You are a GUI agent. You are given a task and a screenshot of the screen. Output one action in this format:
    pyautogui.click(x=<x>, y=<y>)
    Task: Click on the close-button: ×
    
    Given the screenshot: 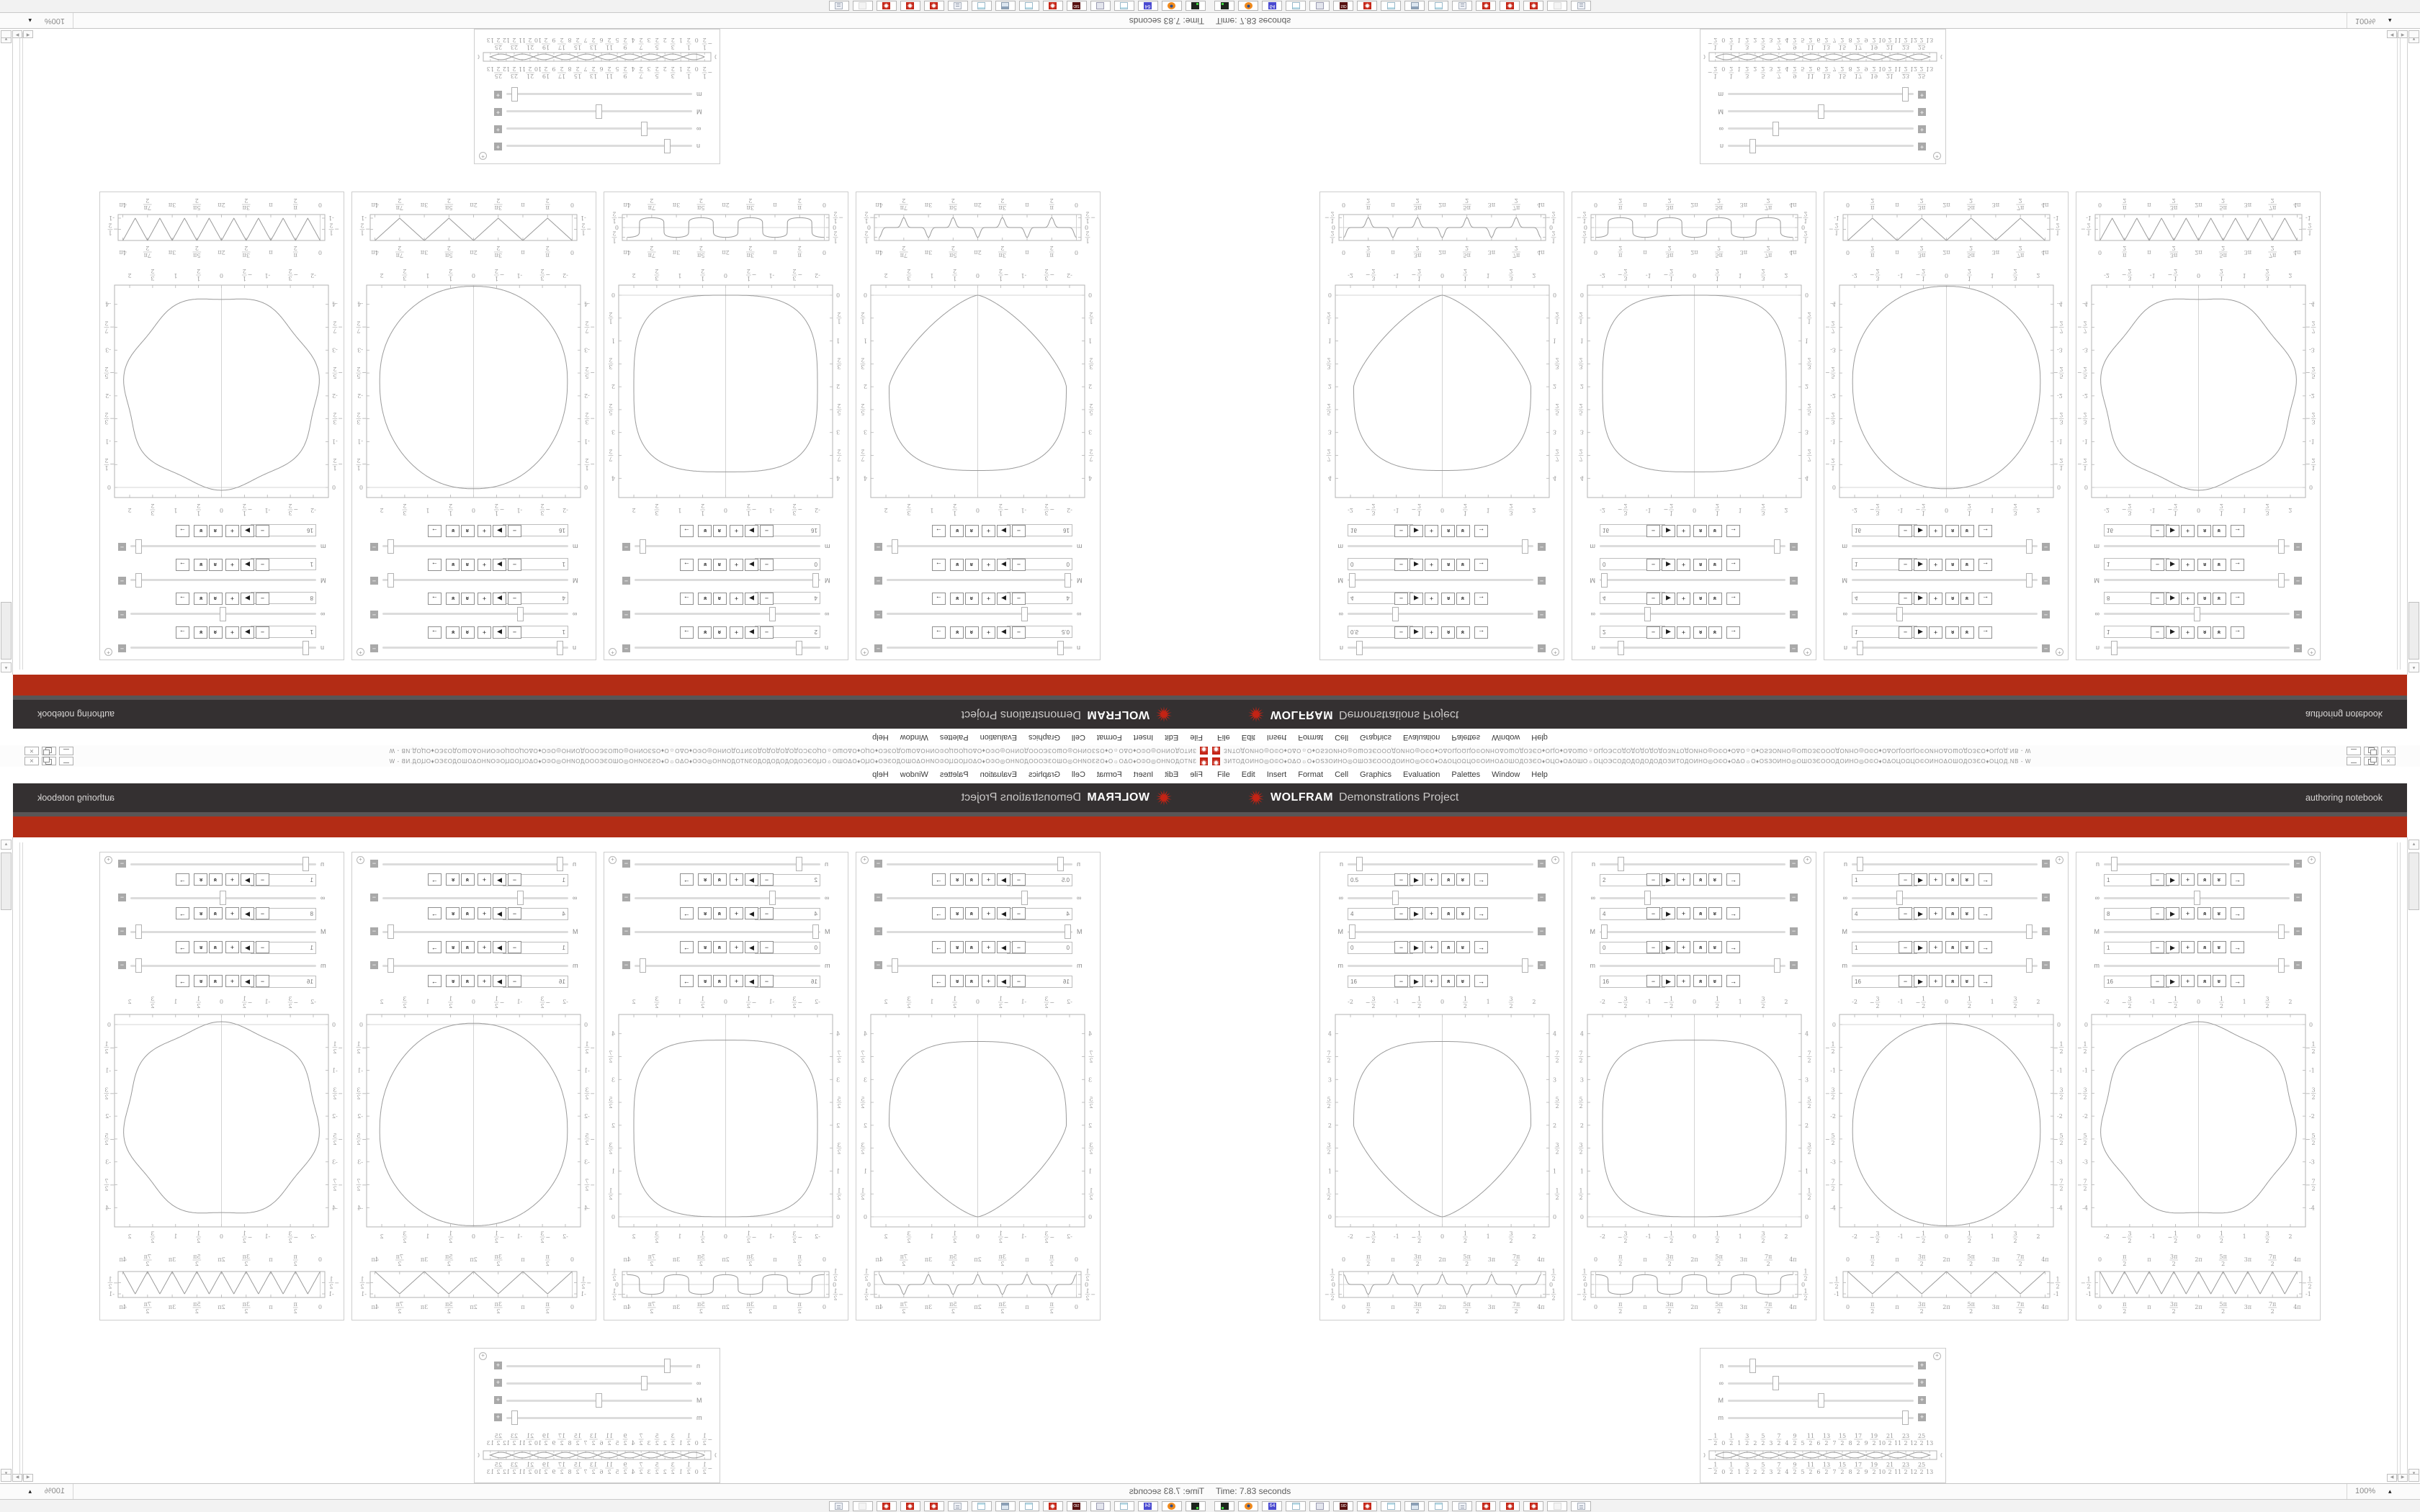 What is the action you would take?
    pyautogui.click(x=31, y=761)
    